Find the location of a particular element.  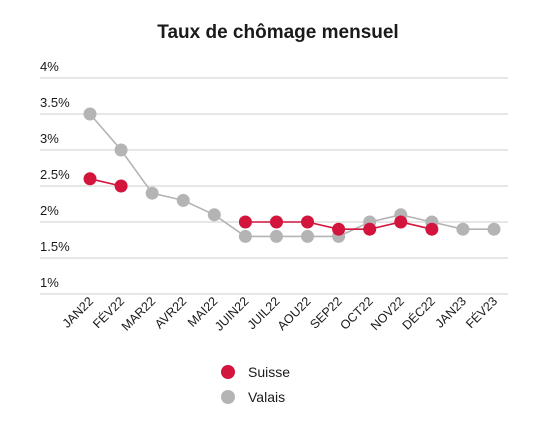

legend-item-valais: Valais is located at coordinates (253, 397).